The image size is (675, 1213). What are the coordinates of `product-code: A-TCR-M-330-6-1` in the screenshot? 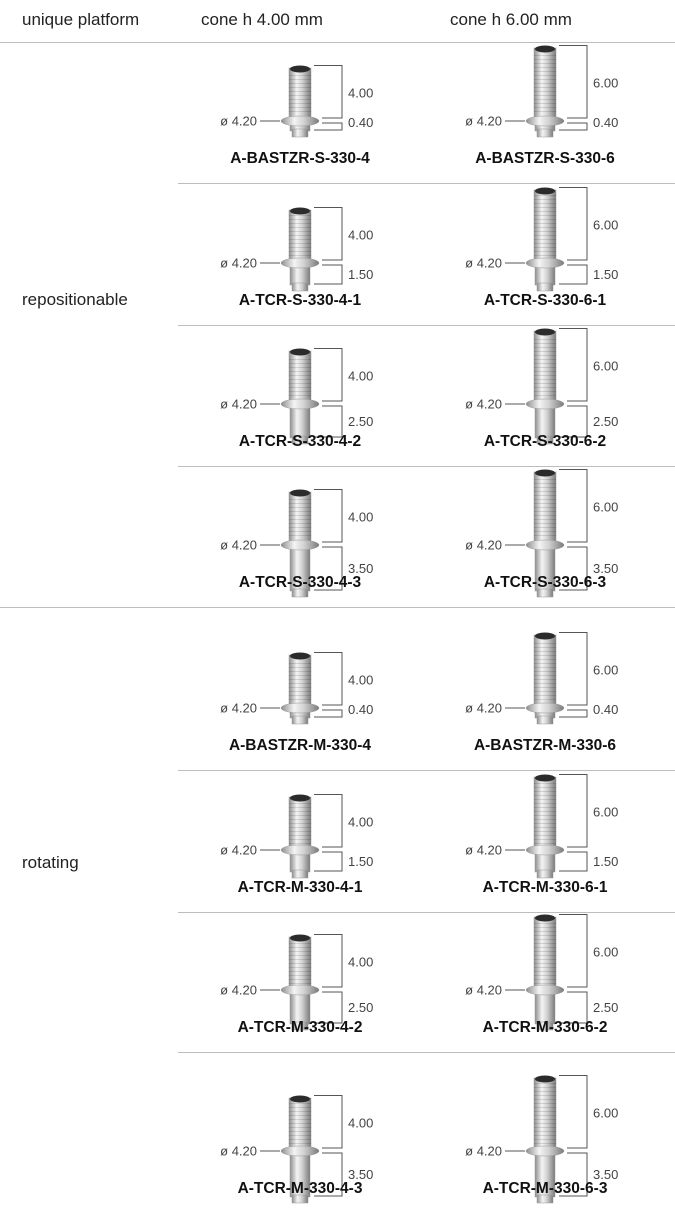 It's located at (545, 887).